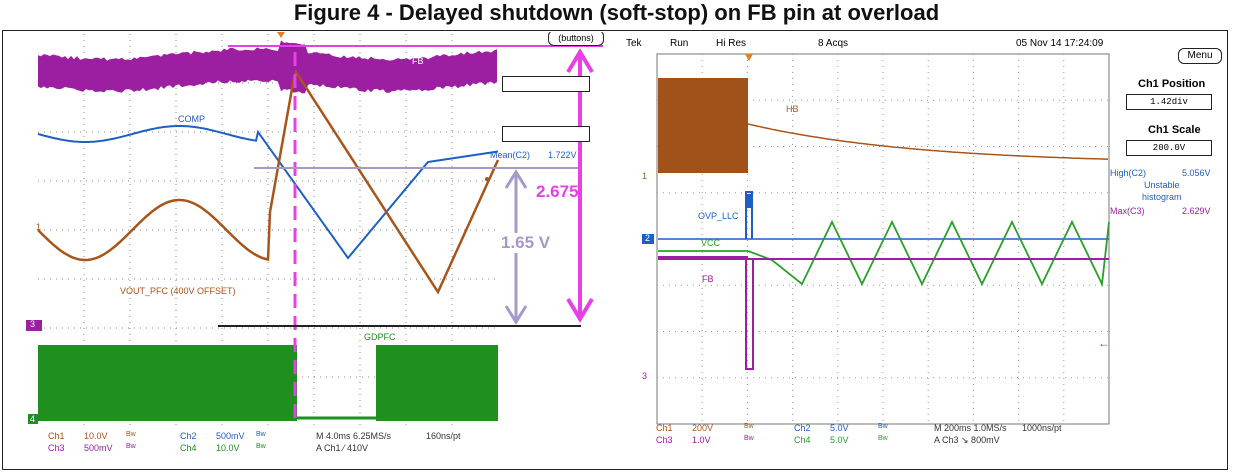 This screenshot has width=1233, height=473. I want to click on right-readout-bw4: Bw, so click(883, 438).